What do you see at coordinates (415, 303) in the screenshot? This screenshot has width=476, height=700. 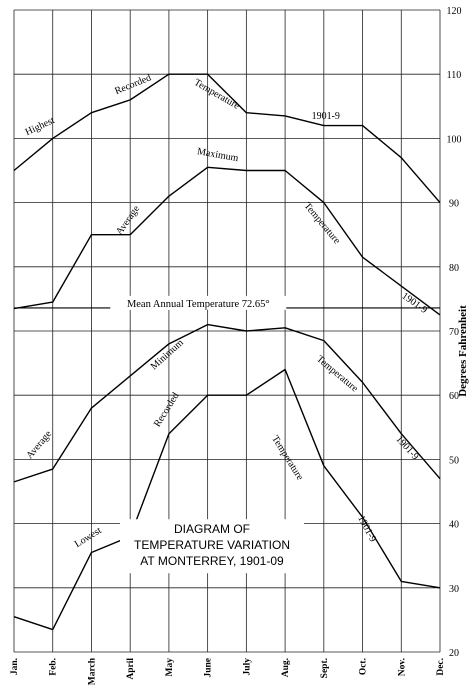 I see `series-label-average-maximum-3: 1901-9` at bounding box center [415, 303].